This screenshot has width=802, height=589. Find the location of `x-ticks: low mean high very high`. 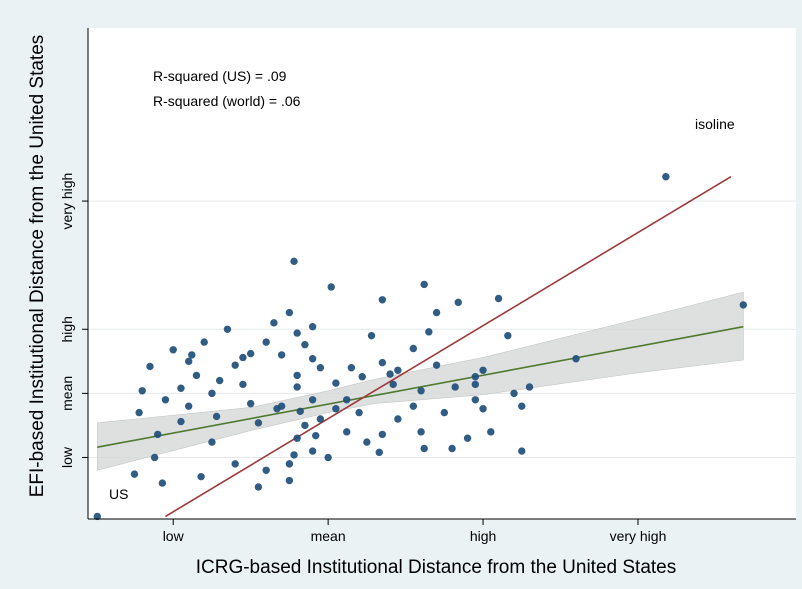

x-ticks: low mean high very high is located at coordinates (415, 531).